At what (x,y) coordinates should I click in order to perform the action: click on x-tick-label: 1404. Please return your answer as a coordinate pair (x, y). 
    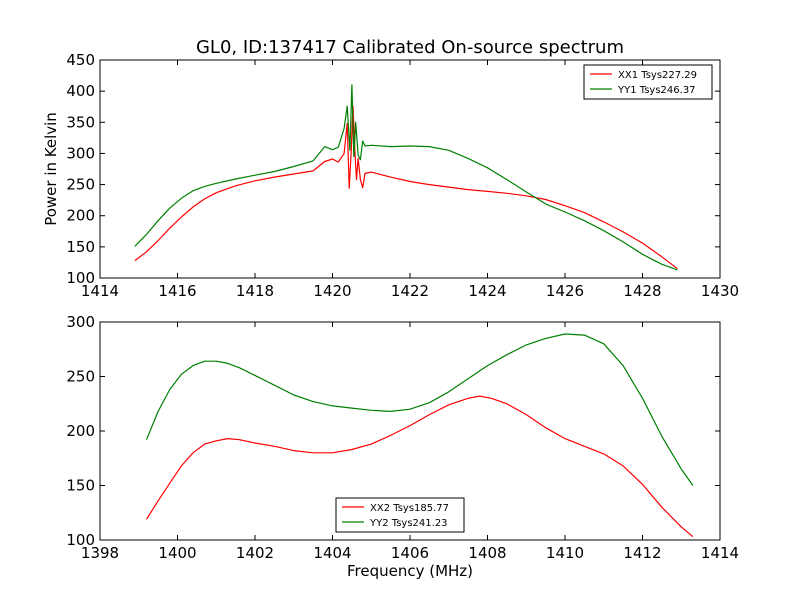
    Looking at the image, I should click on (332, 553).